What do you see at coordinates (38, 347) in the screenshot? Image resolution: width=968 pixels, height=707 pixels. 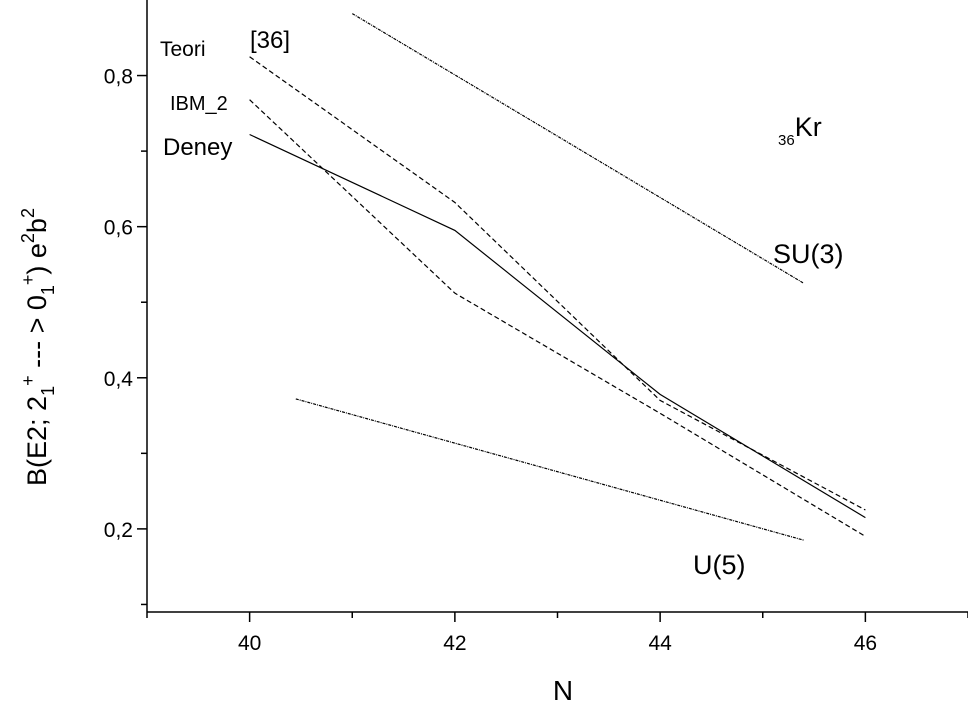 I see `y-axis-title: B(E2; 21+ --- > 01+) e2b2` at bounding box center [38, 347].